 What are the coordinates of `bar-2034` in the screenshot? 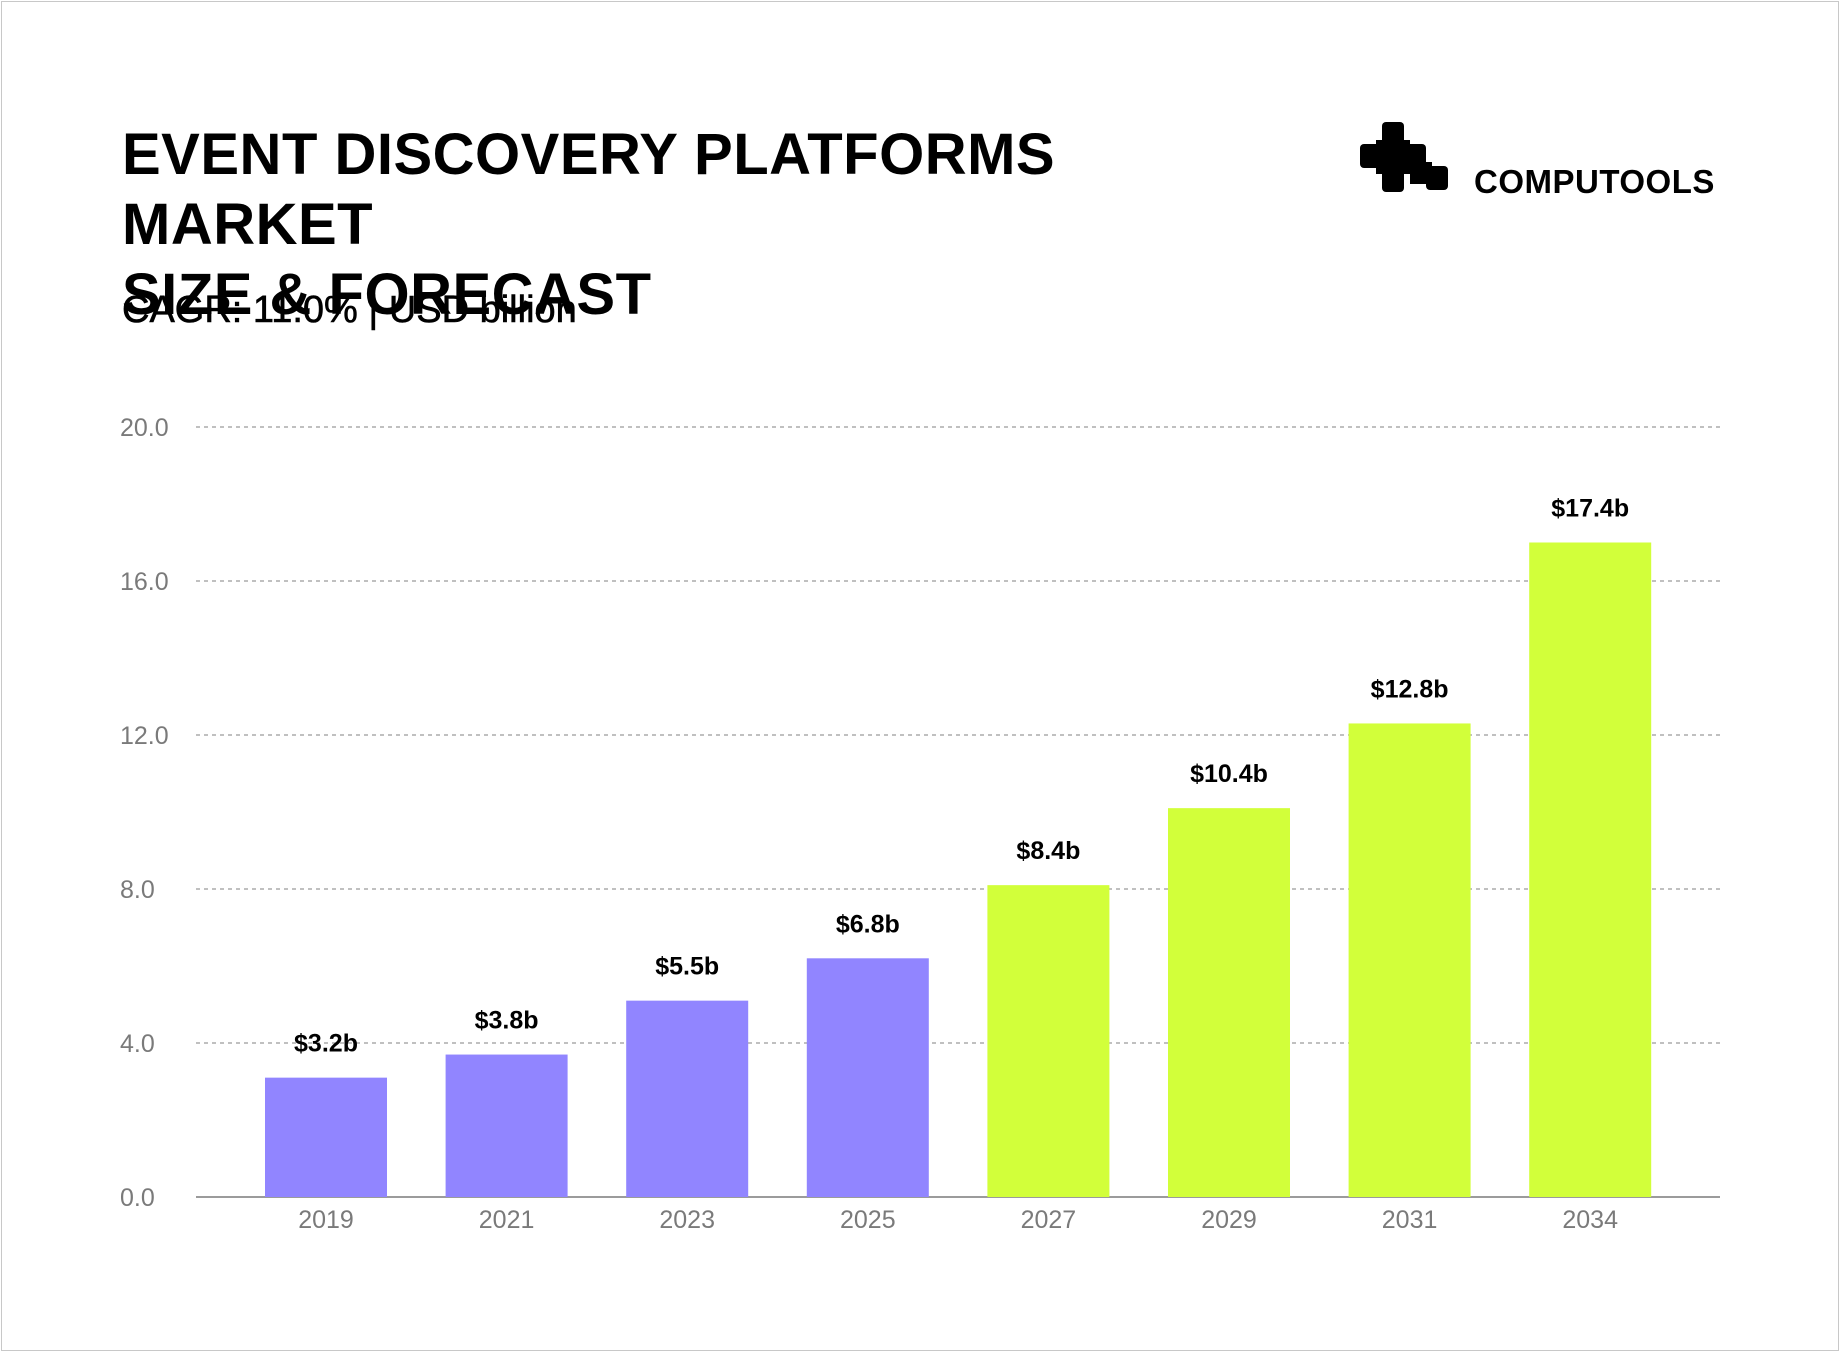 It's located at (1590, 869).